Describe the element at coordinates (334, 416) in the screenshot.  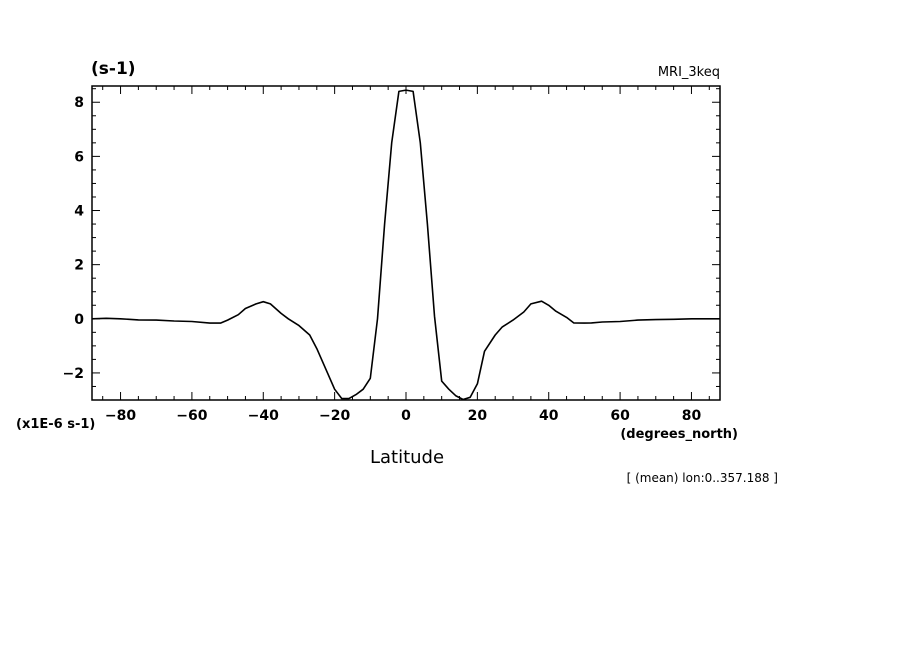
I see `x-tick-label: −20` at that location.